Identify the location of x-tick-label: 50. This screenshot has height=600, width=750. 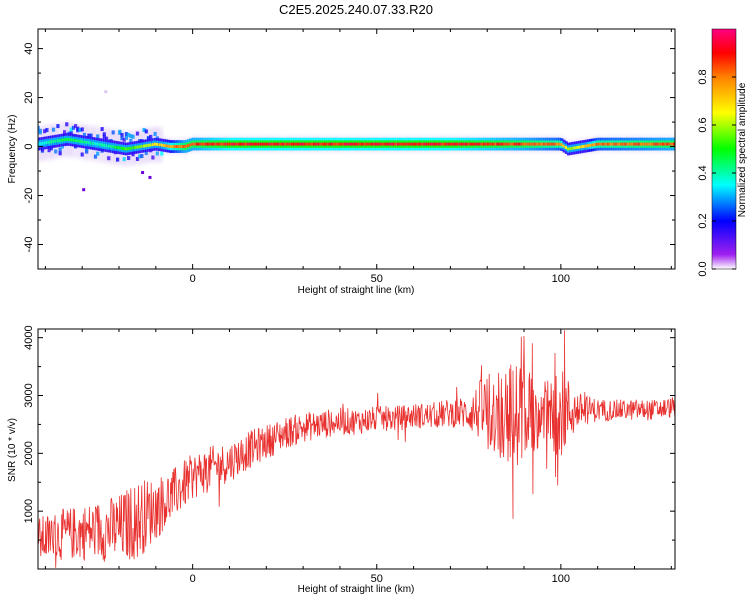
(377, 279).